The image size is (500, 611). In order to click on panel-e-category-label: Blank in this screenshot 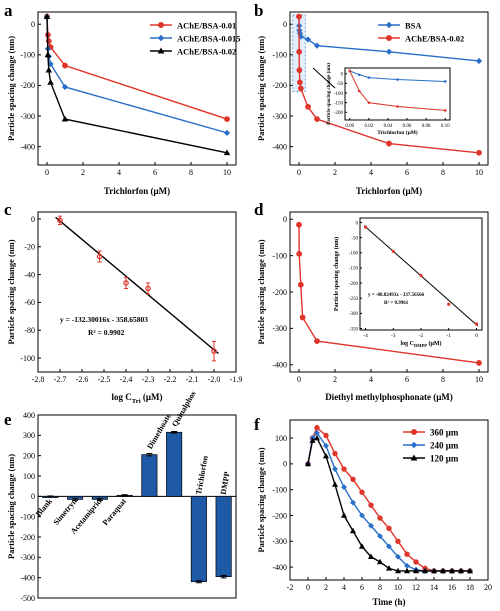, I will do `click(44, 507)`.